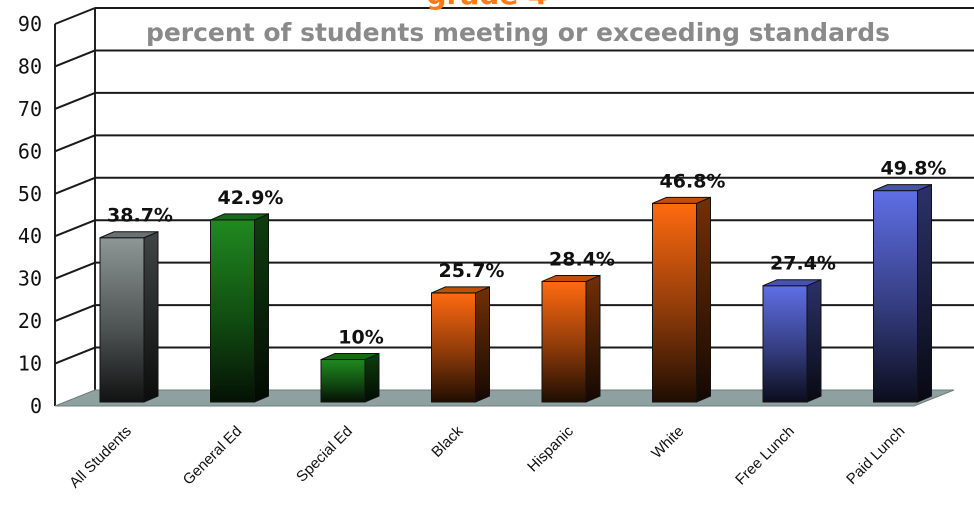  Describe the element at coordinates (30, 215) in the screenshot. I see `y-axis-ticks: 0 10 20 30 40 50 60 70 80 90` at that location.